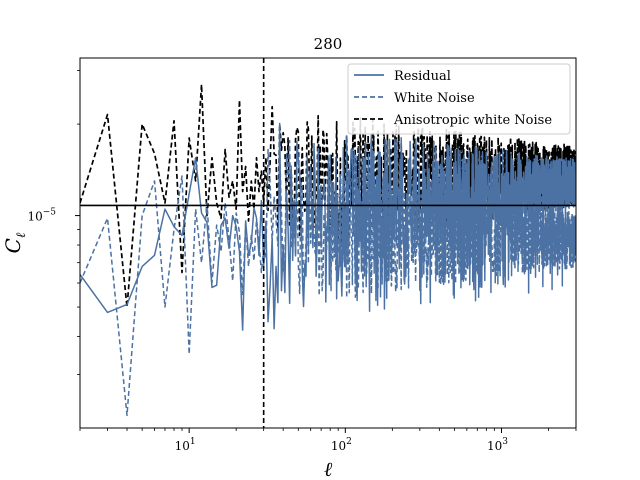  I want to click on legend-label-anisotropic-white-noise: Anisotropic white Noise, so click(472, 120).